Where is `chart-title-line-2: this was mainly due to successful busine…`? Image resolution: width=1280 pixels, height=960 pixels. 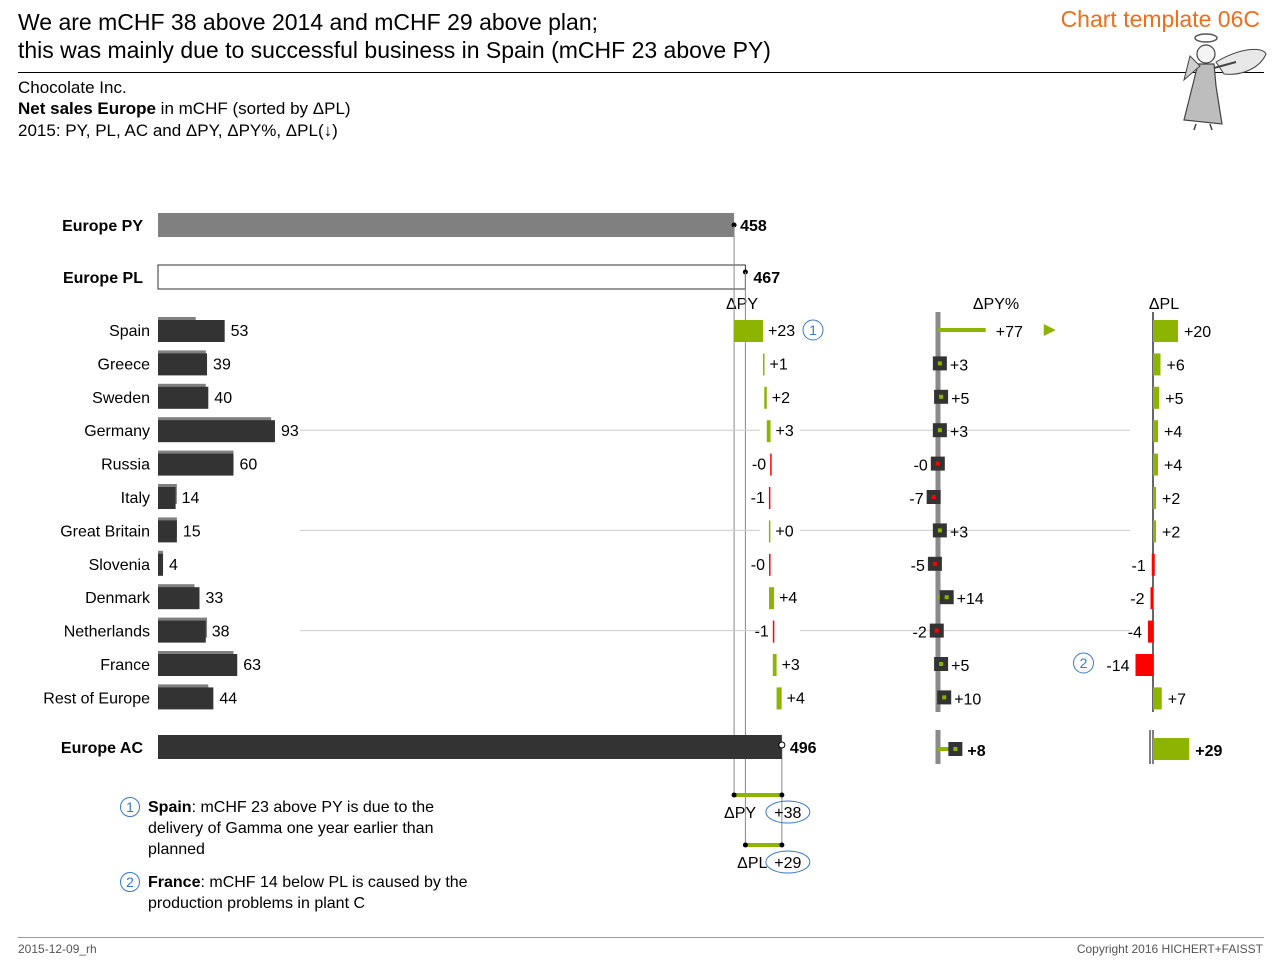
chart-title-line-2: this was mainly due to successful busine… is located at coordinates (394, 50).